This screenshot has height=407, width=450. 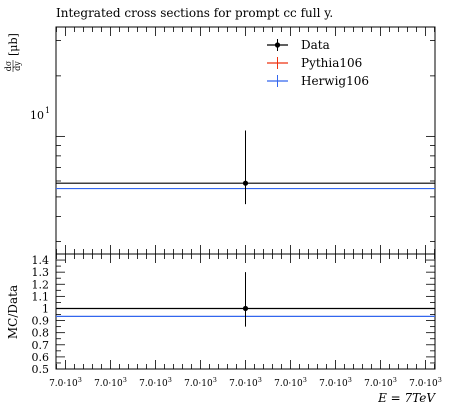 I want to click on ratio-ytick-label: 0.5, so click(x=41, y=369).